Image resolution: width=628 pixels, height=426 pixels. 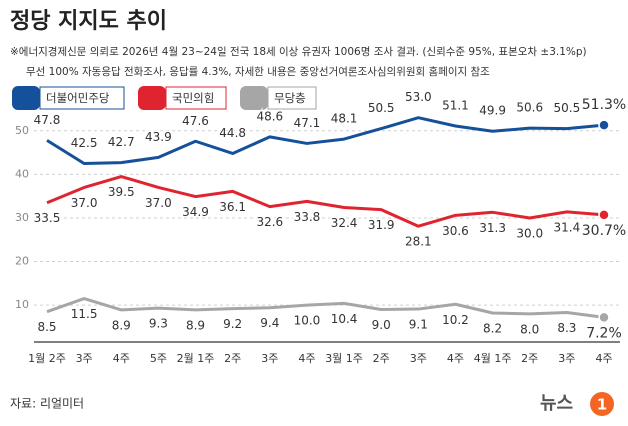 I want to click on value-label: 32.6, so click(x=269, y=222).